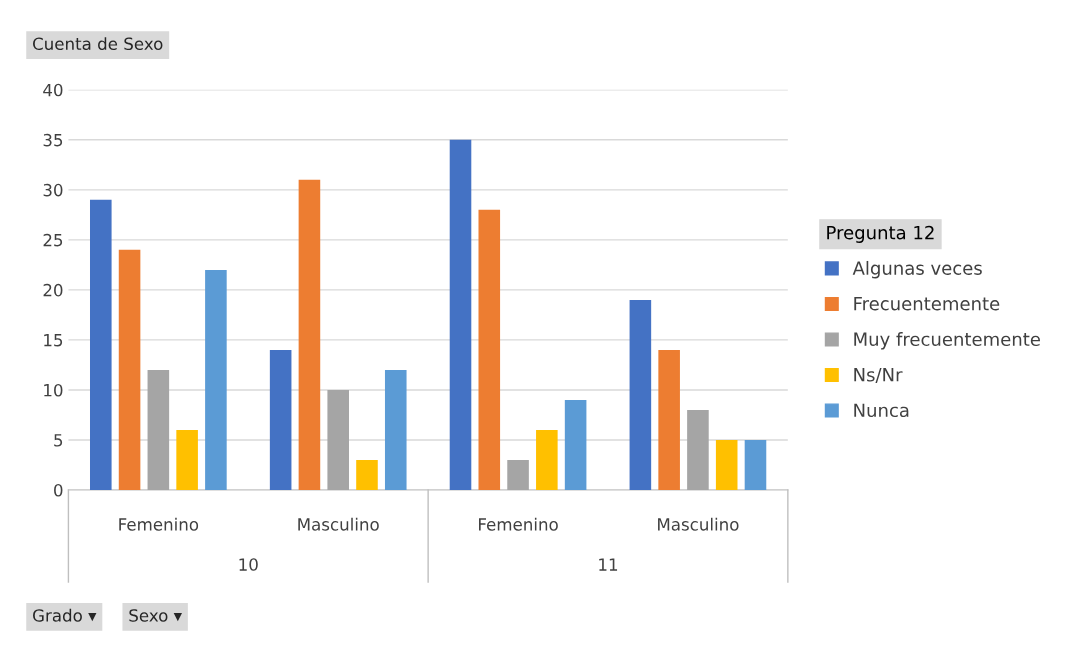 This screenshot has height=646, width=1069. Describe the element at coordinates (98, 44) in the screenshot. I see `chart-title: Cuenta de Sexo` at that location.